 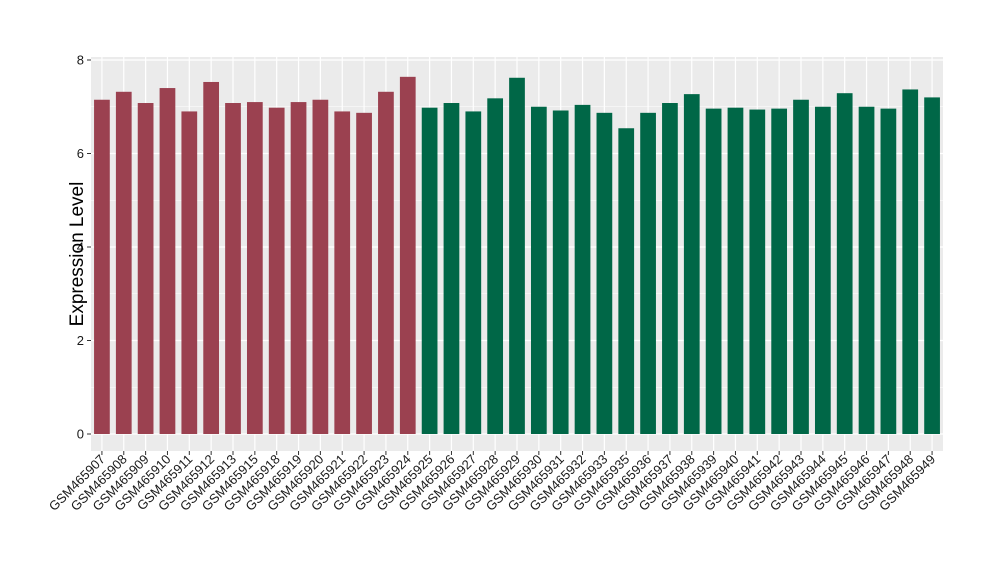 I want to click on bar-GSM465919, so click(x=298, y=268).